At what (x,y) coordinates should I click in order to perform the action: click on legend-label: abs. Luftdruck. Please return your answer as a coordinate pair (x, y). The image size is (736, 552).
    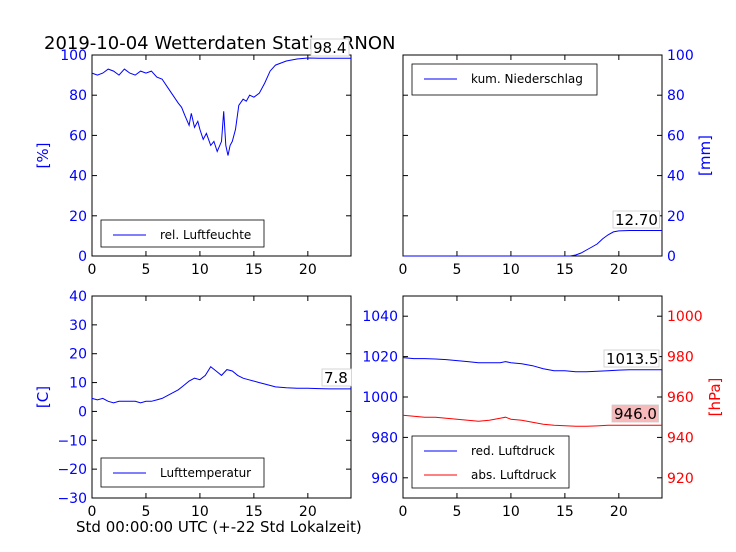
    Looking at the image, I should click on (513, 475).